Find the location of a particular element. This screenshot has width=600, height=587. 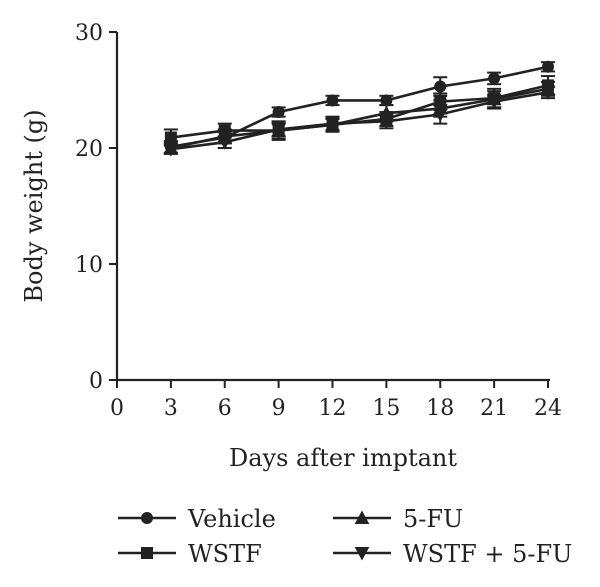

x-tick-label: 21 is located at coordinates (494, 408).